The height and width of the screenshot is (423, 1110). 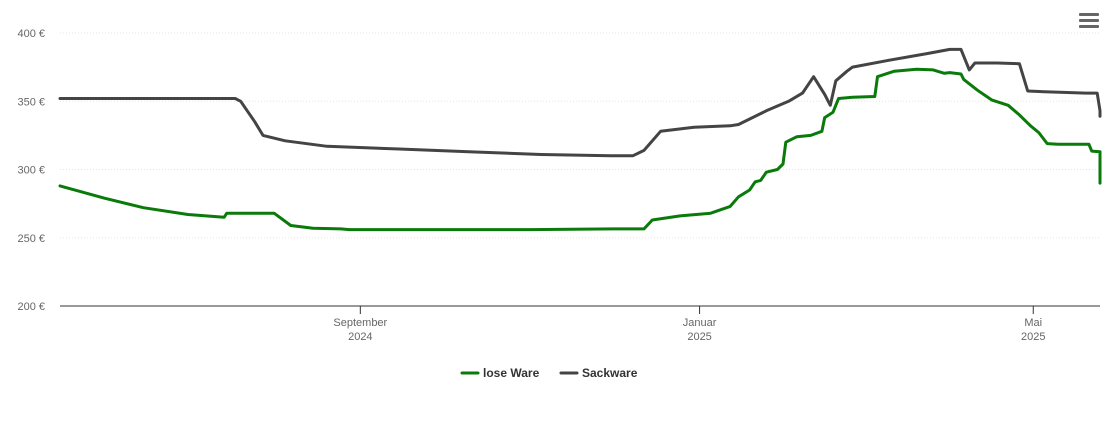 What do you see at coordinates (31, 239) in the screenshot?
I see `y-tick-label: 250 €` at bounding box center [31, 239].